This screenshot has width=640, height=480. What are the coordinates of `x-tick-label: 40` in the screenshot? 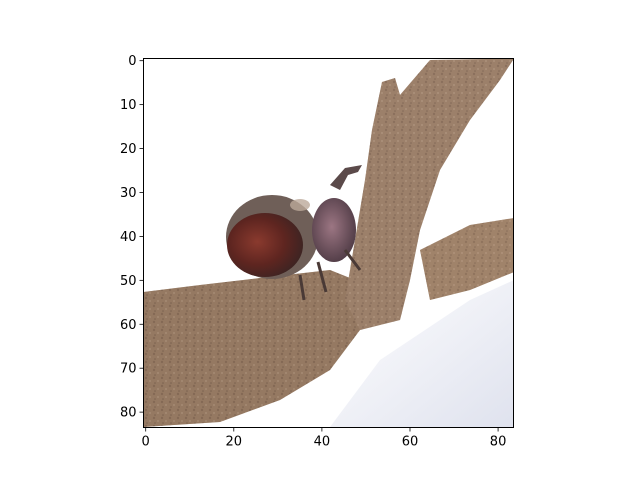 It's located at (322, 442).